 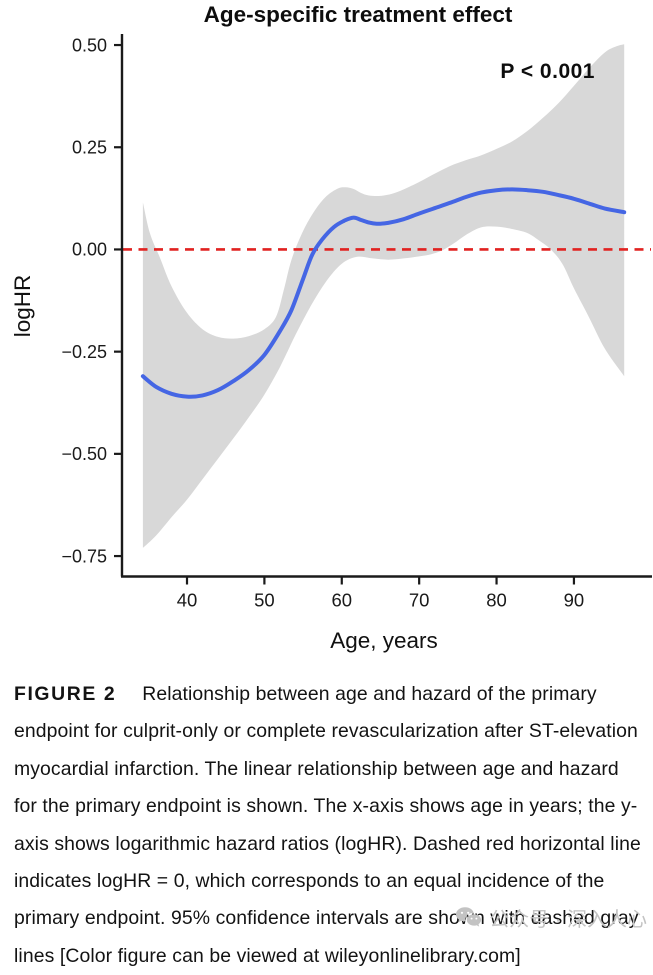 I want to click on x-axis-title: Age, years, so click(x=384, y=640).